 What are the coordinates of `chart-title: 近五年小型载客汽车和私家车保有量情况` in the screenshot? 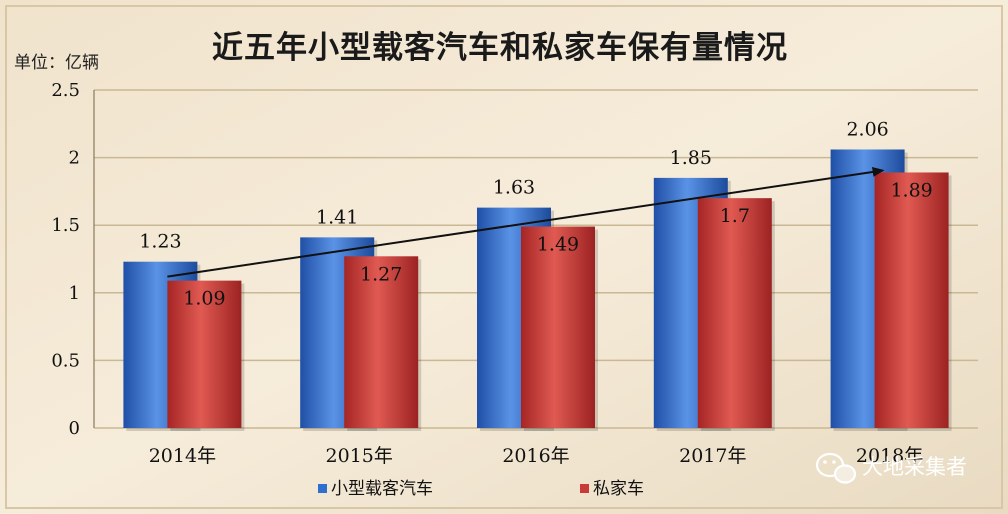 It's located at (500, 48).